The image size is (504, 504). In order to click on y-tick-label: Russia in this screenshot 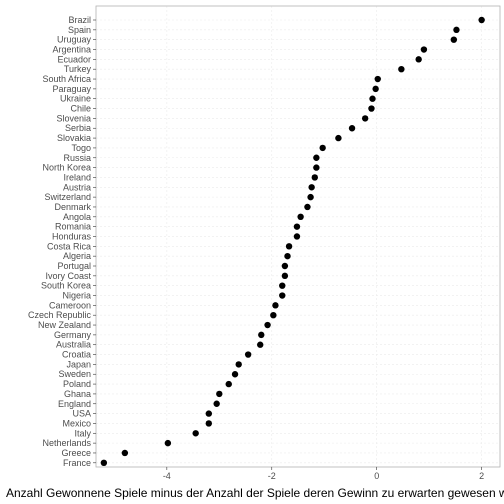, I will do `click(77, 158)`.